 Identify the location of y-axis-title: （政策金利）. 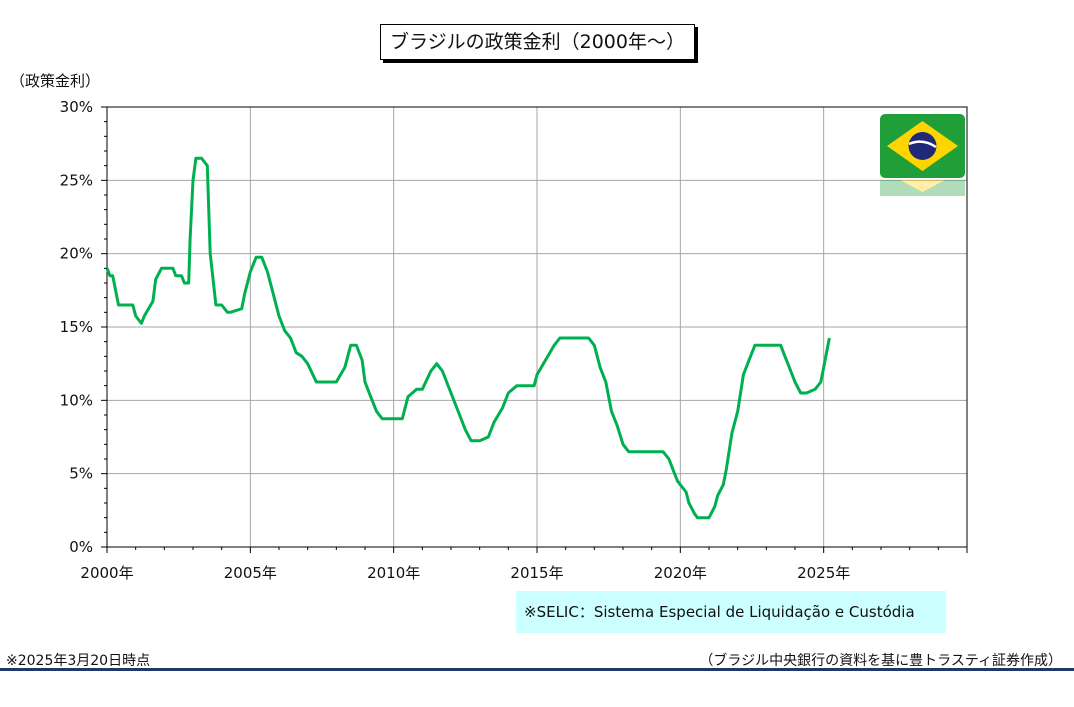
(55, 81).